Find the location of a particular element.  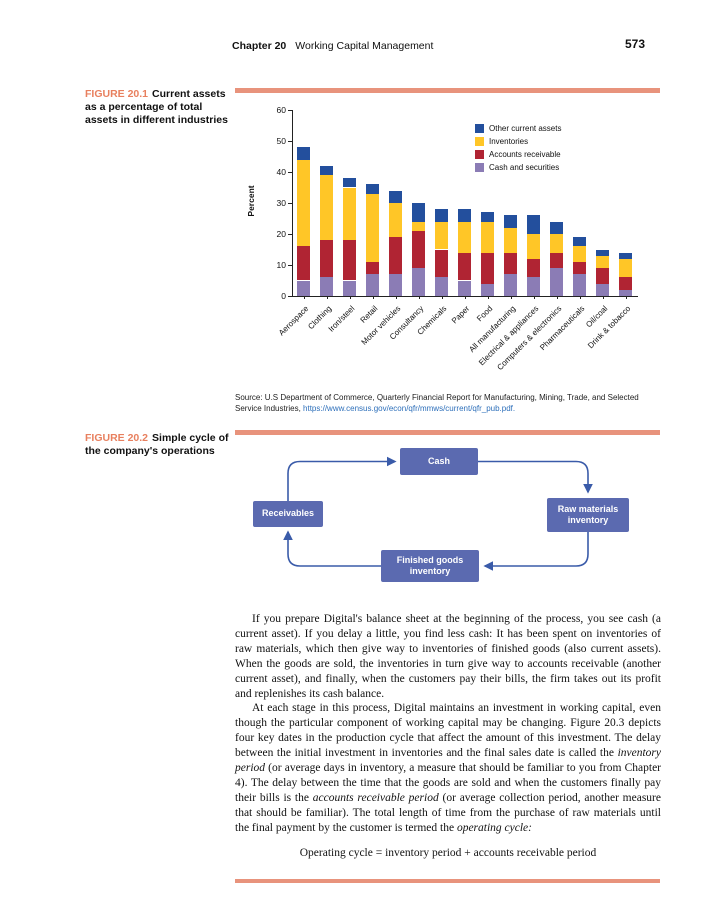

legend-item: Other current assets is located at coordinates (518, 128).